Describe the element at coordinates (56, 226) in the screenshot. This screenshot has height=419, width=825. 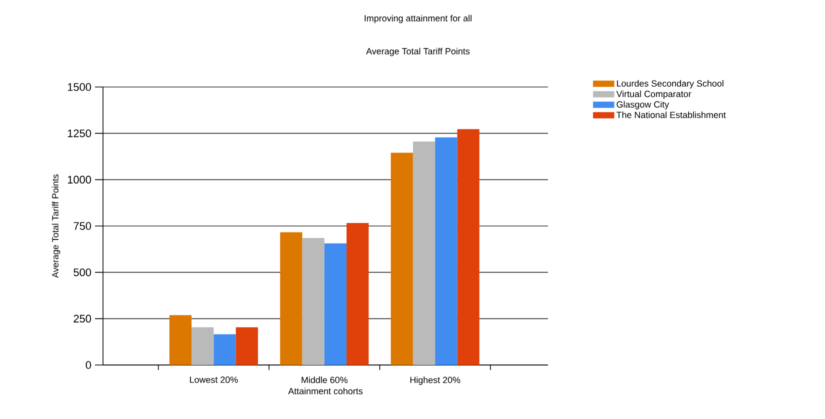
I see `y-axis-title: Average Total Tariff Points` at that location.